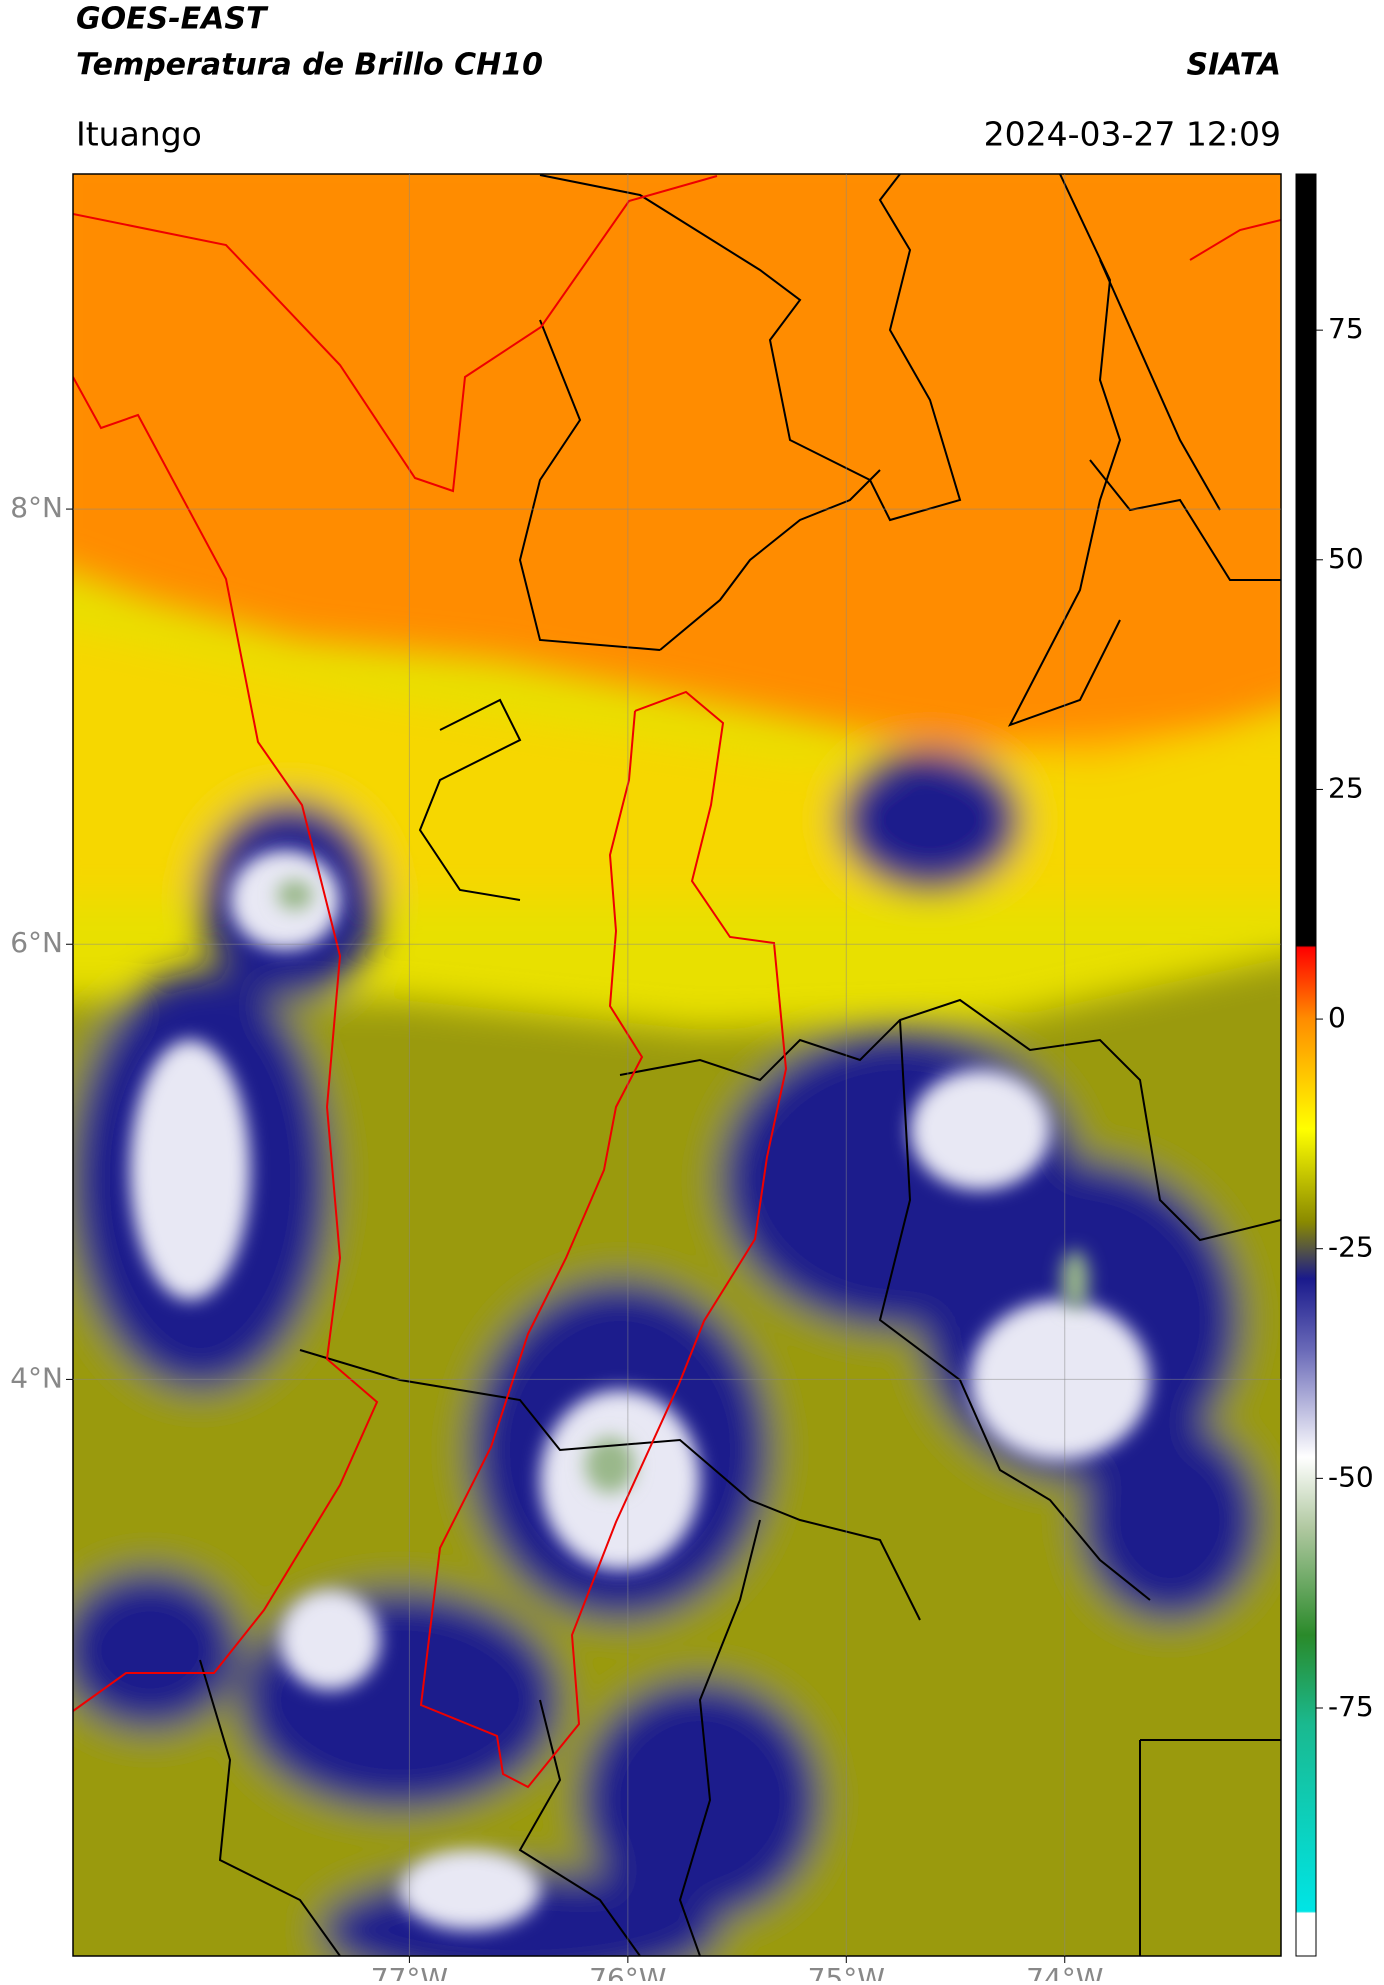  I want to click on timestamp: 2024-03-27 12:09, so click(1132, 134).